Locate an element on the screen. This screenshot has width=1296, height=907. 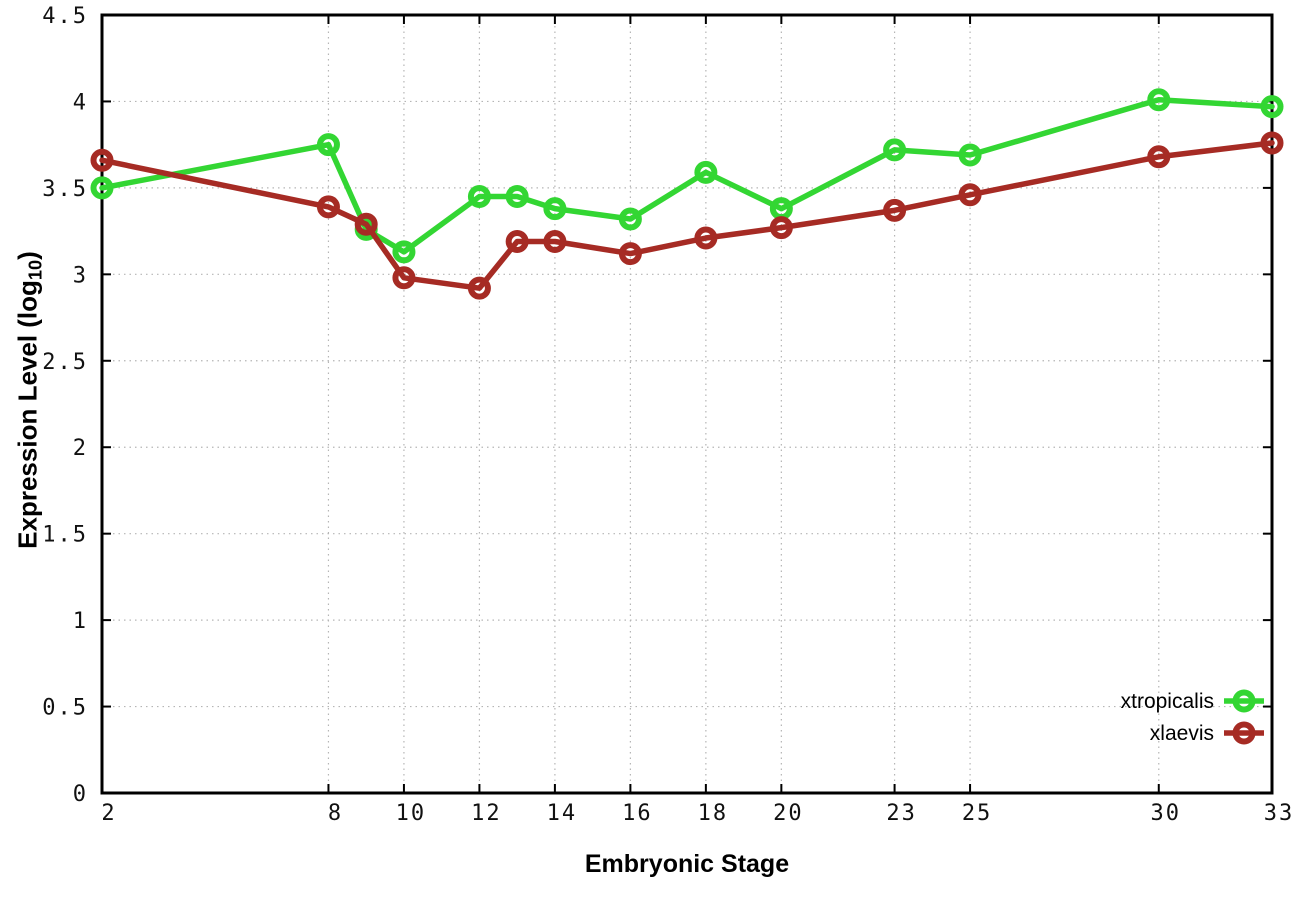
y-axis-title: Expression Level (log10) is located at coordinates (29, 400).